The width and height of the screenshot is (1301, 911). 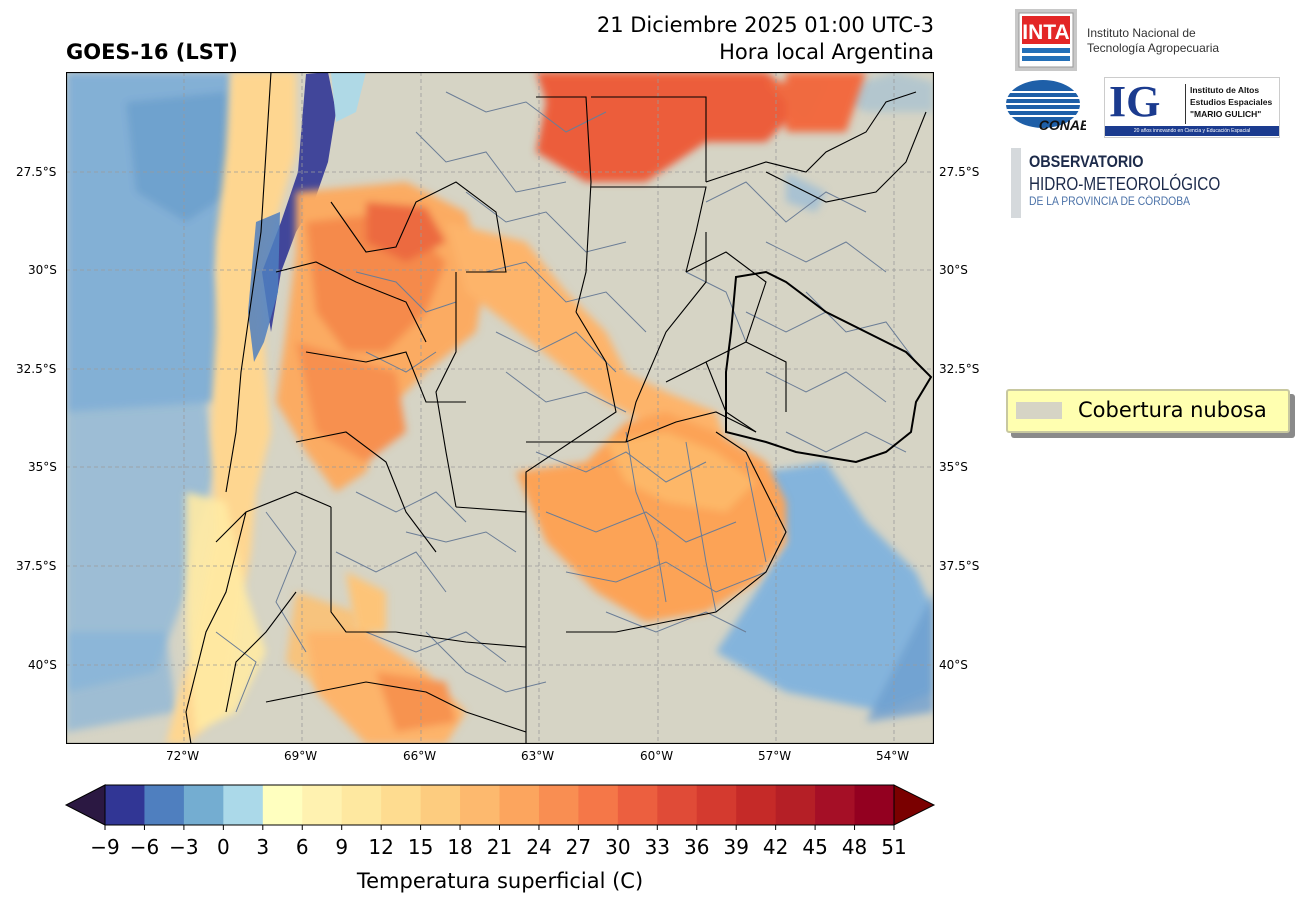 I want to click on colorbar-tick-label: 24, so click(x=538, y=847).